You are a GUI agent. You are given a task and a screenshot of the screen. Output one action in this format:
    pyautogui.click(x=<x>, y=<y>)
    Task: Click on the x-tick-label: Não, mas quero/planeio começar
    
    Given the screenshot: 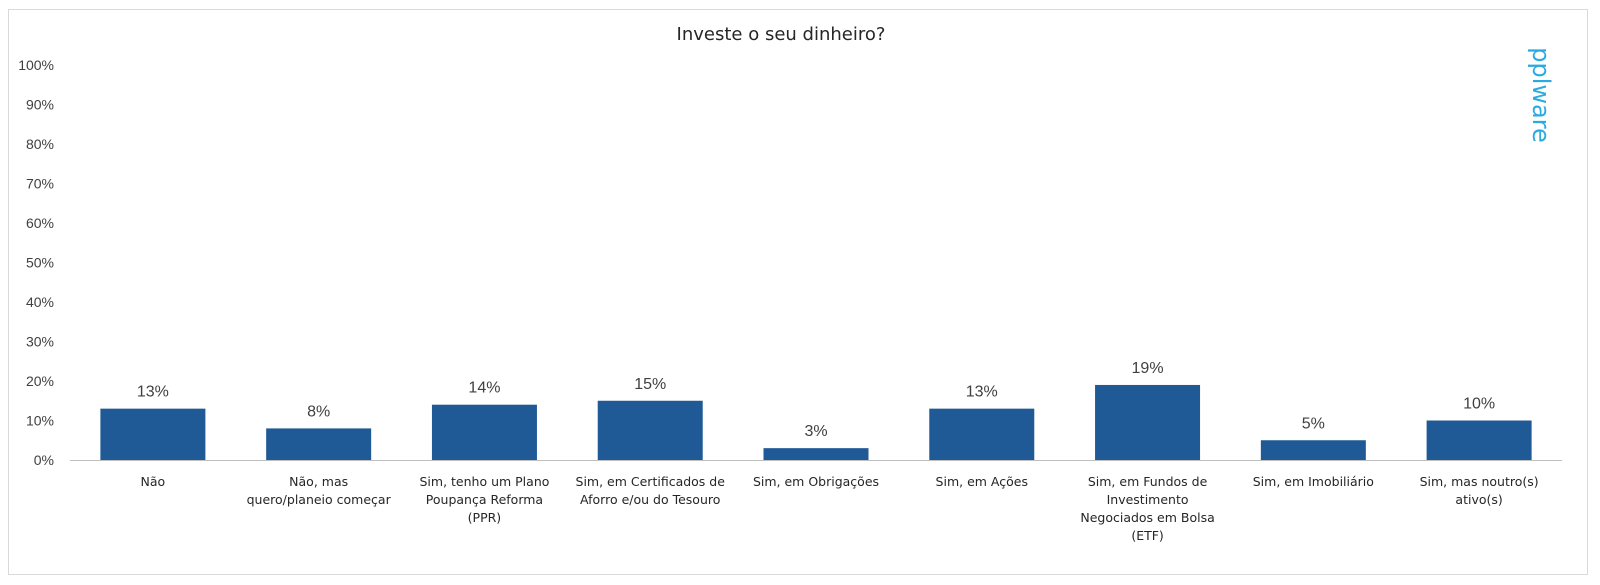 What is the action you would take?
    pyautogui.click(x=319, y=490)
    